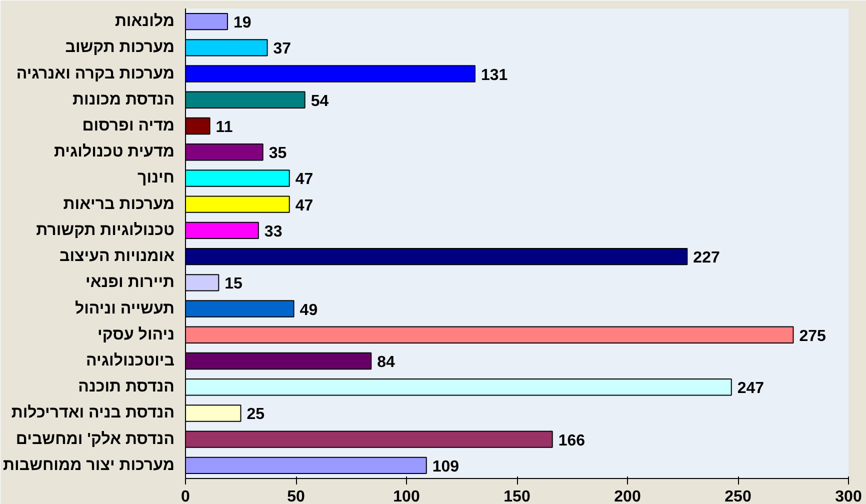  What do you see at coordinates (88, 465) in the screenshot?
I see `y-tick-label: מערכות יצור ממוחשבות` at bounding box center [88, 465].